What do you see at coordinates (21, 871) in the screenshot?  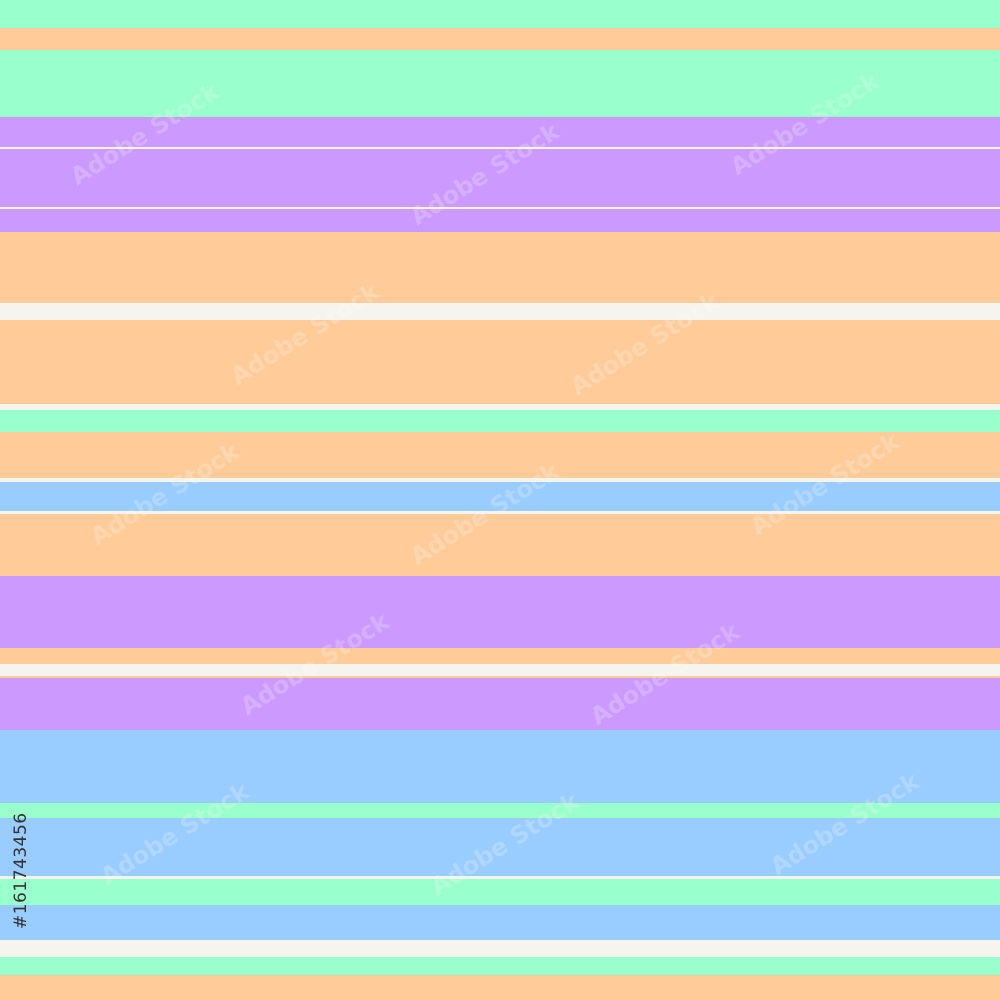 I see `image-id: #161743456` at bounding box center [21, 871].